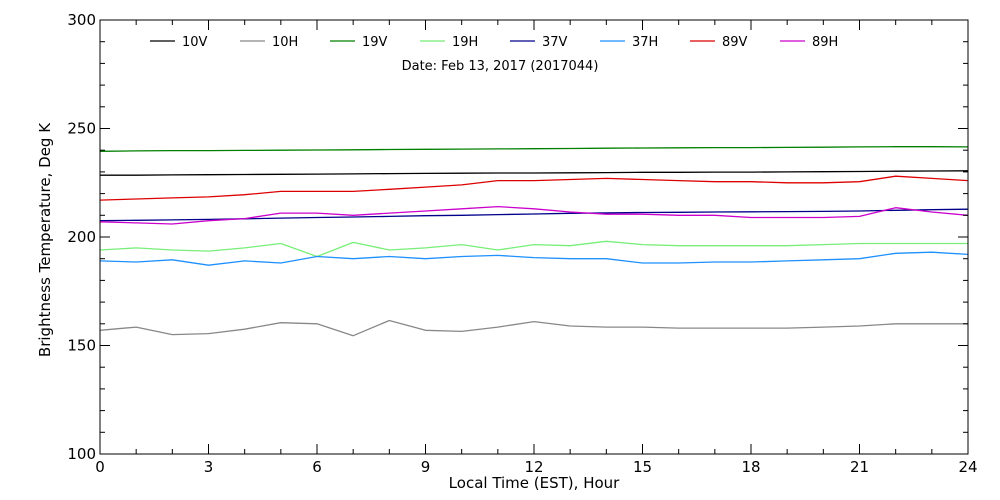 The height and width of the screenshot is (500, 1000). I want to click on x-tick-label: 15, so click(642, 467).